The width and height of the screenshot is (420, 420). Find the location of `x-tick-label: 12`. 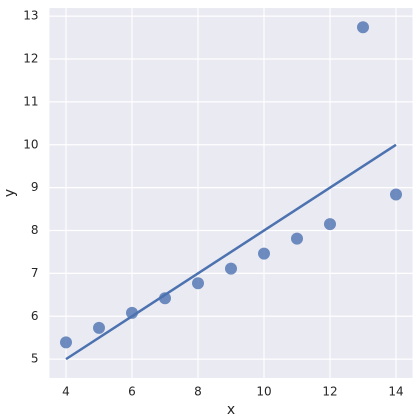

x-tick-label: 12 is located at coordinates (329, 392).